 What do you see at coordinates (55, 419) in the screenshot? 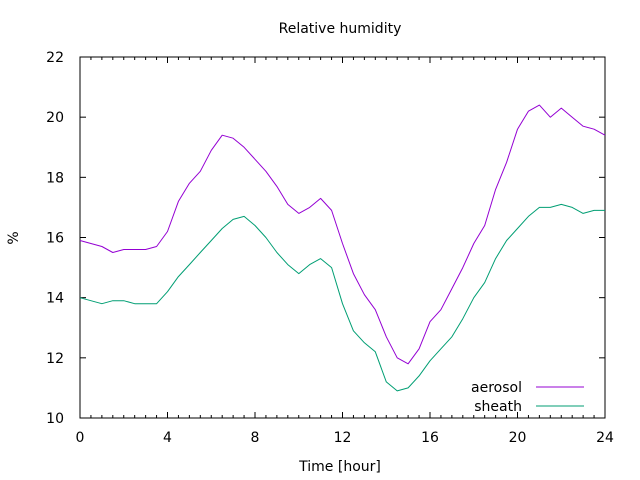
I see `y-tick-label: 10` at bounding box center [55, 419].